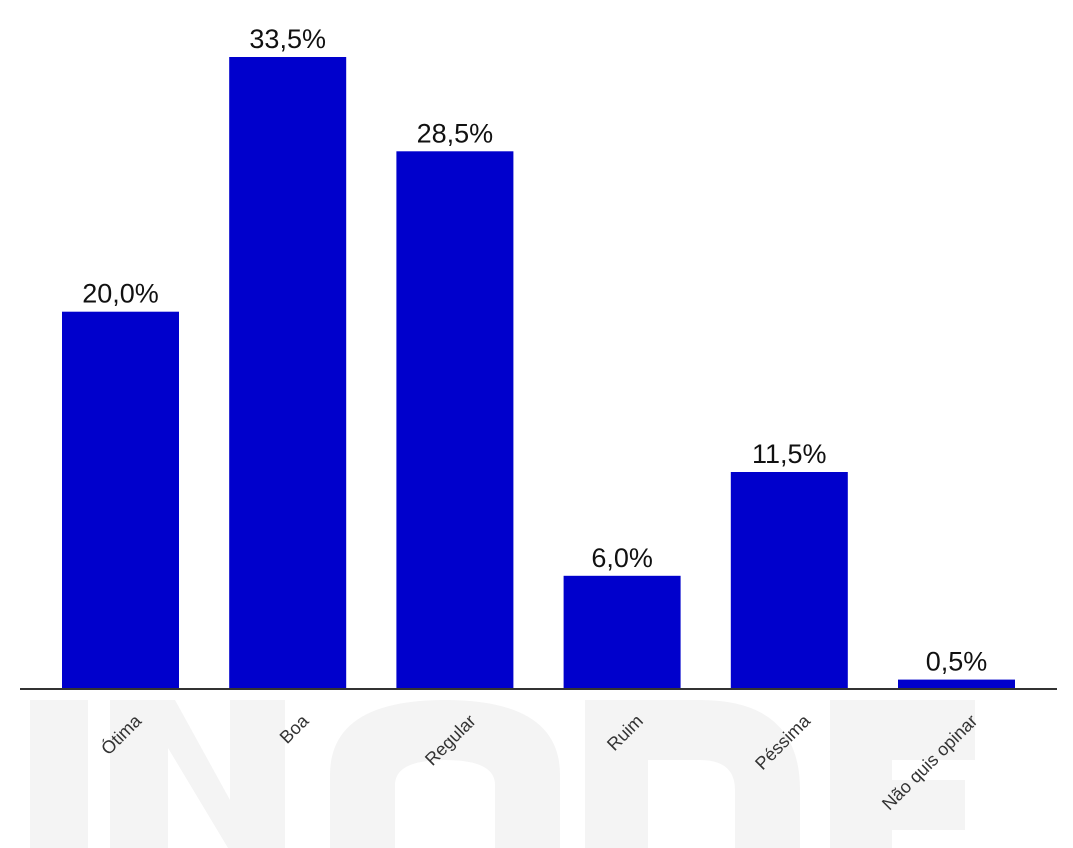 The width and height of the screenshot is (1073, 848). Describe the element at coordinates (455, 133) in the screenshot. I see `data-label: 28,5%` at that location.